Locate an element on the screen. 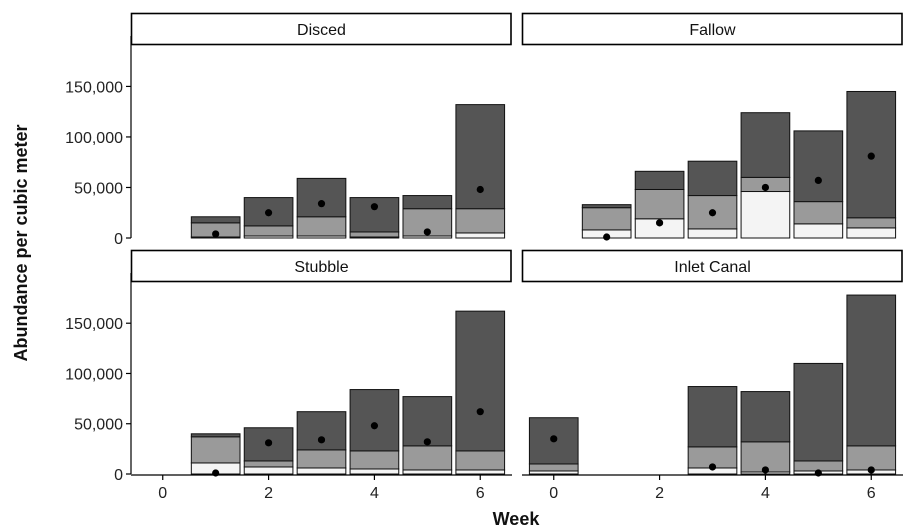  x-tick-label-inlet-canal-3: 6 is located at coordinates (871, 493).